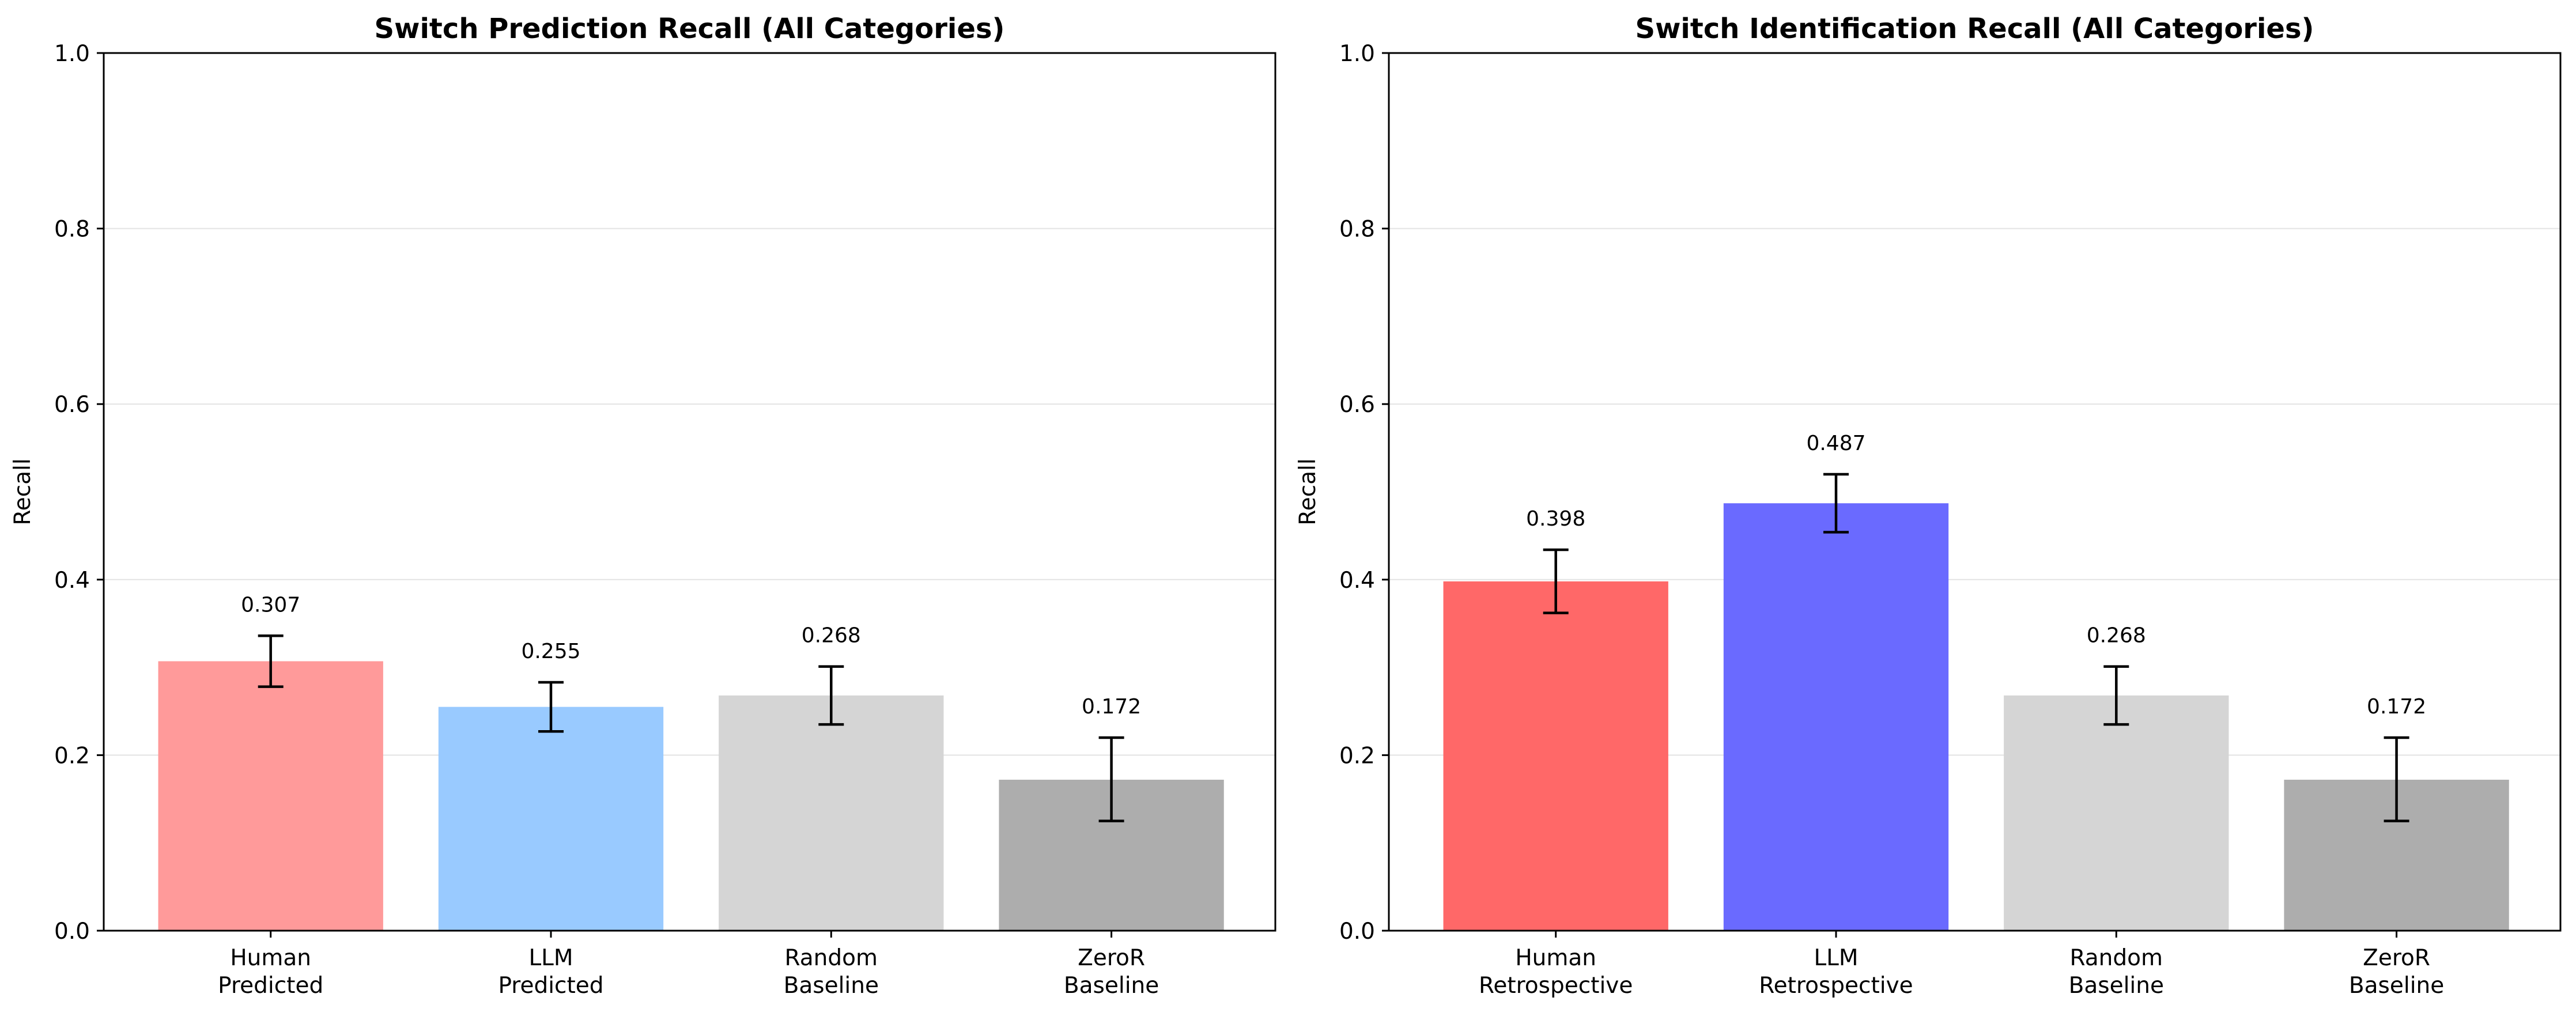 The image size is (2576, 1020). I want to click on value-label: 0.255, so click(550, 651).